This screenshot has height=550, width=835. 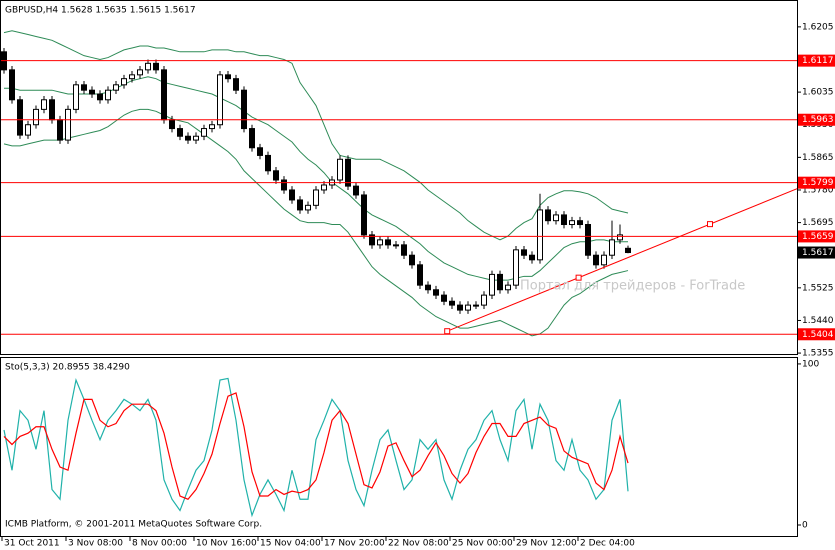 I want to click on x-tick-label: 10 Nov 16:00, so click(x=226, y=544).